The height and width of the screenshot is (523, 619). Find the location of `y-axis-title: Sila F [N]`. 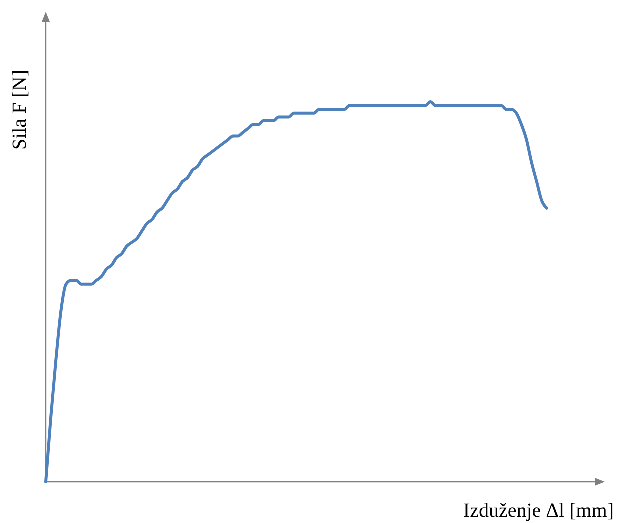

y-axis-title: Sila F [N] is located at coordinates (20, 110).